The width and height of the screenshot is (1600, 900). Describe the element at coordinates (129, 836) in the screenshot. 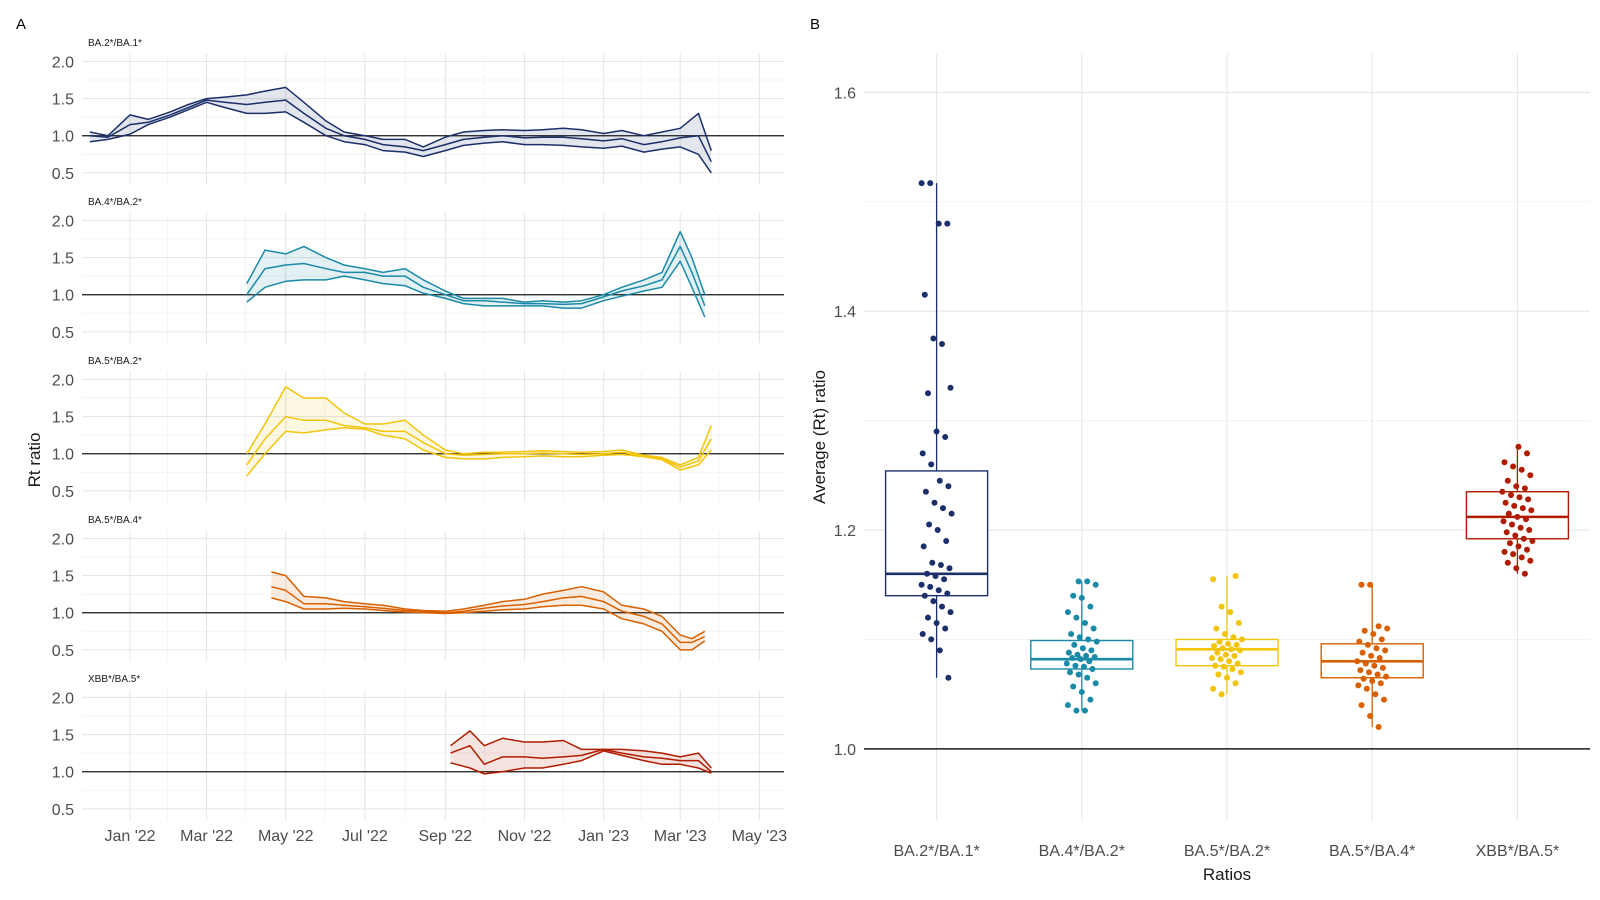

I see `x-tick-label: Jan '22` at that location.